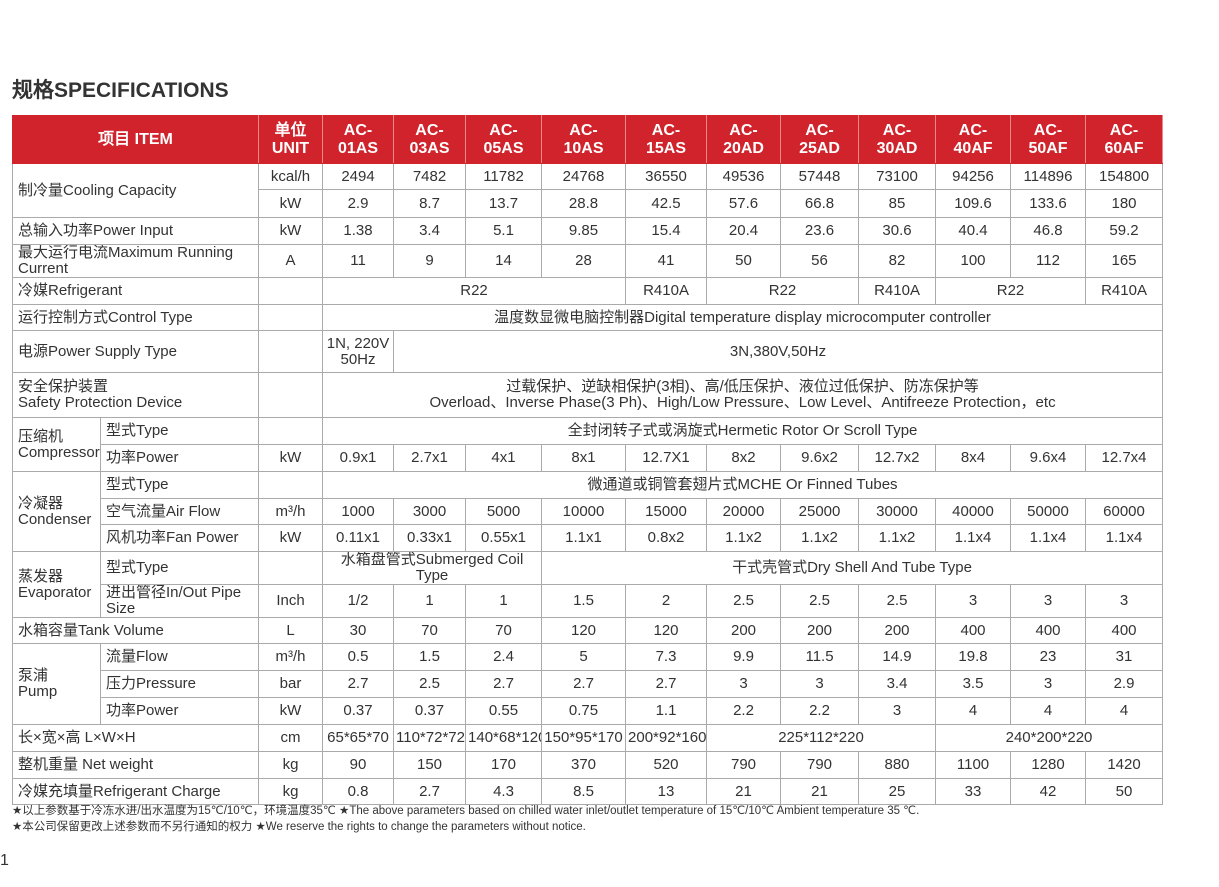 The image size is (1219, 887). Describe the element at coordinates (584, 684) in the screenshot. I see `table-cell: 2.7` at that location.